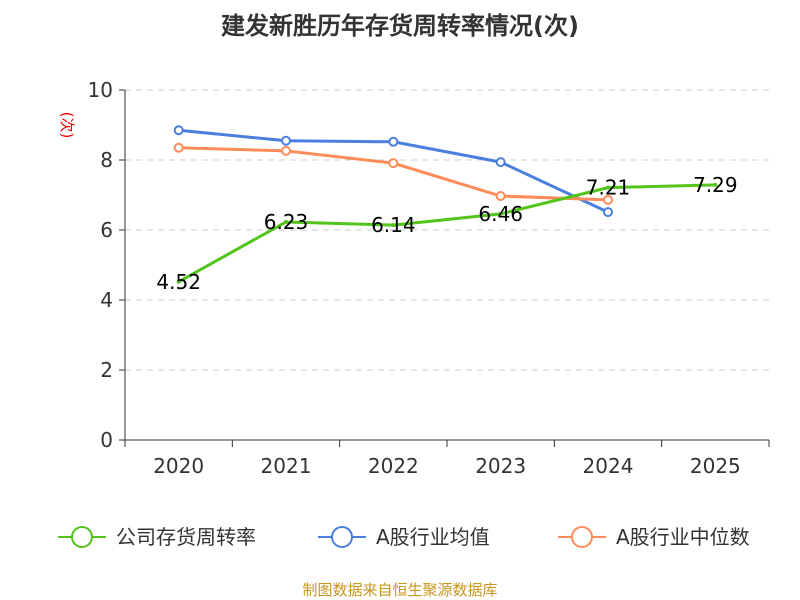 The image size is (800, 600). Describe the element at coordinates (106, 300) in the screenshot. I see `y-tick-label: 4` at that location.